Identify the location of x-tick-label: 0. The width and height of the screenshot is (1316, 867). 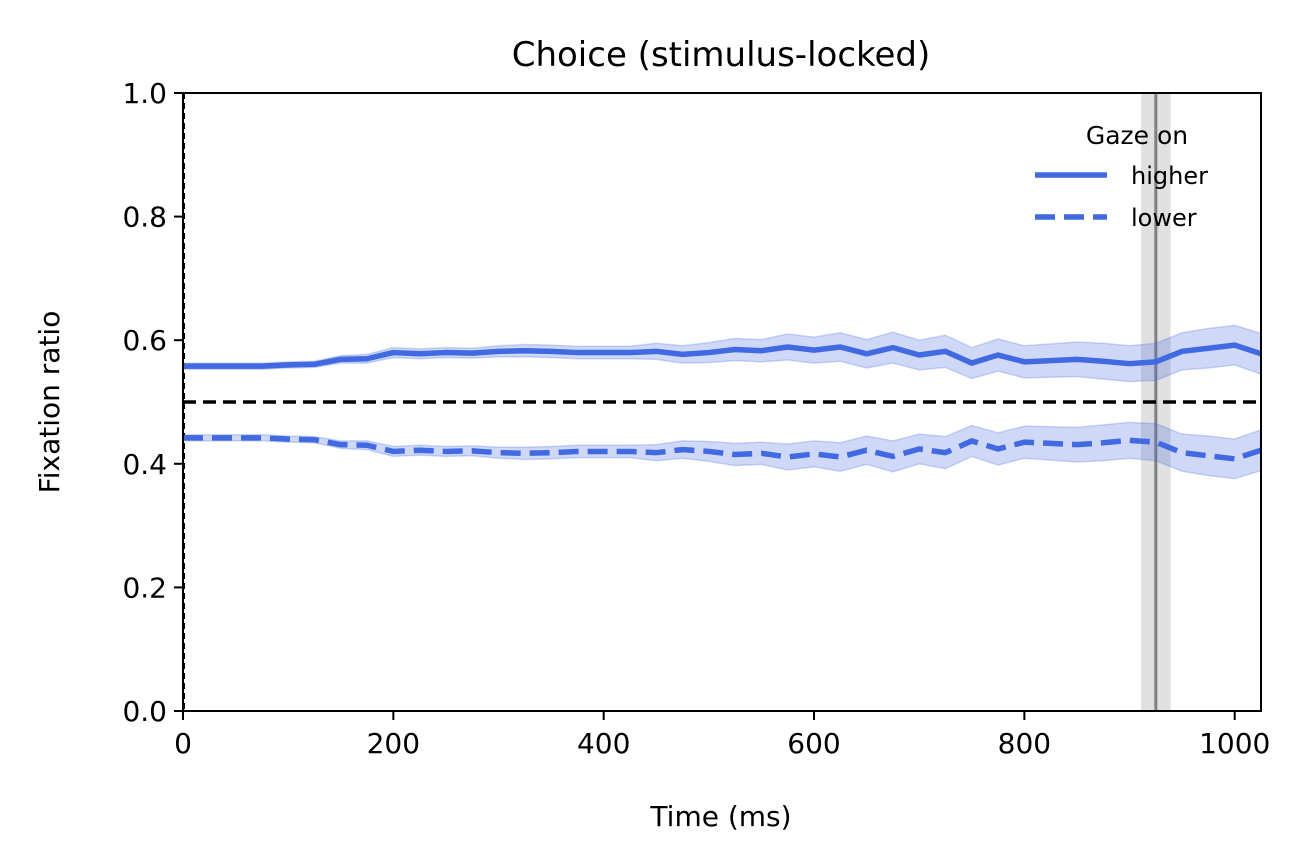
(183, 743).